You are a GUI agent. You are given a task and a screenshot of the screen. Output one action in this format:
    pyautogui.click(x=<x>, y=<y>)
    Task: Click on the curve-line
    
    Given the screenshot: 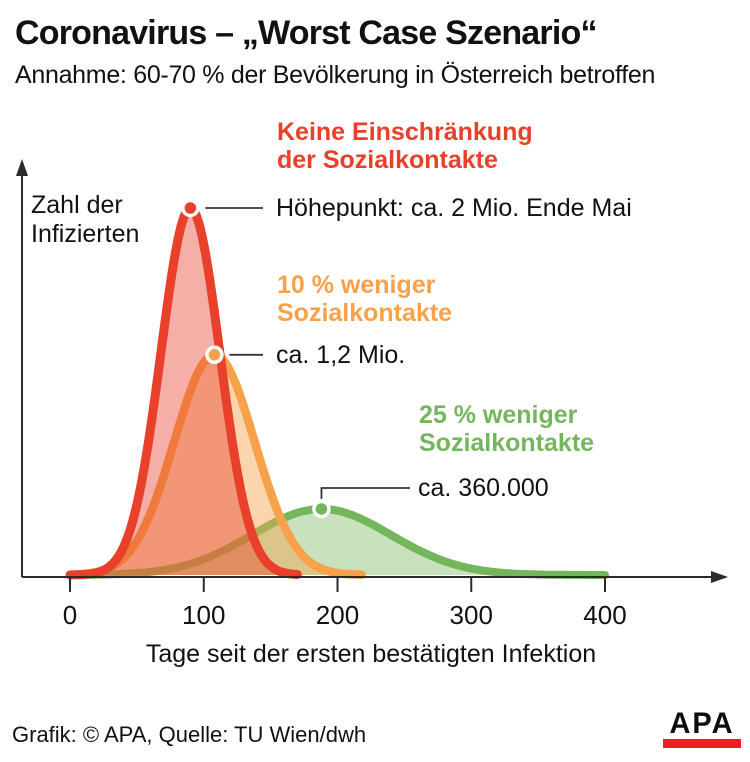 What is the action you would take?
    pyautogui.click(x=337, y=541)
    